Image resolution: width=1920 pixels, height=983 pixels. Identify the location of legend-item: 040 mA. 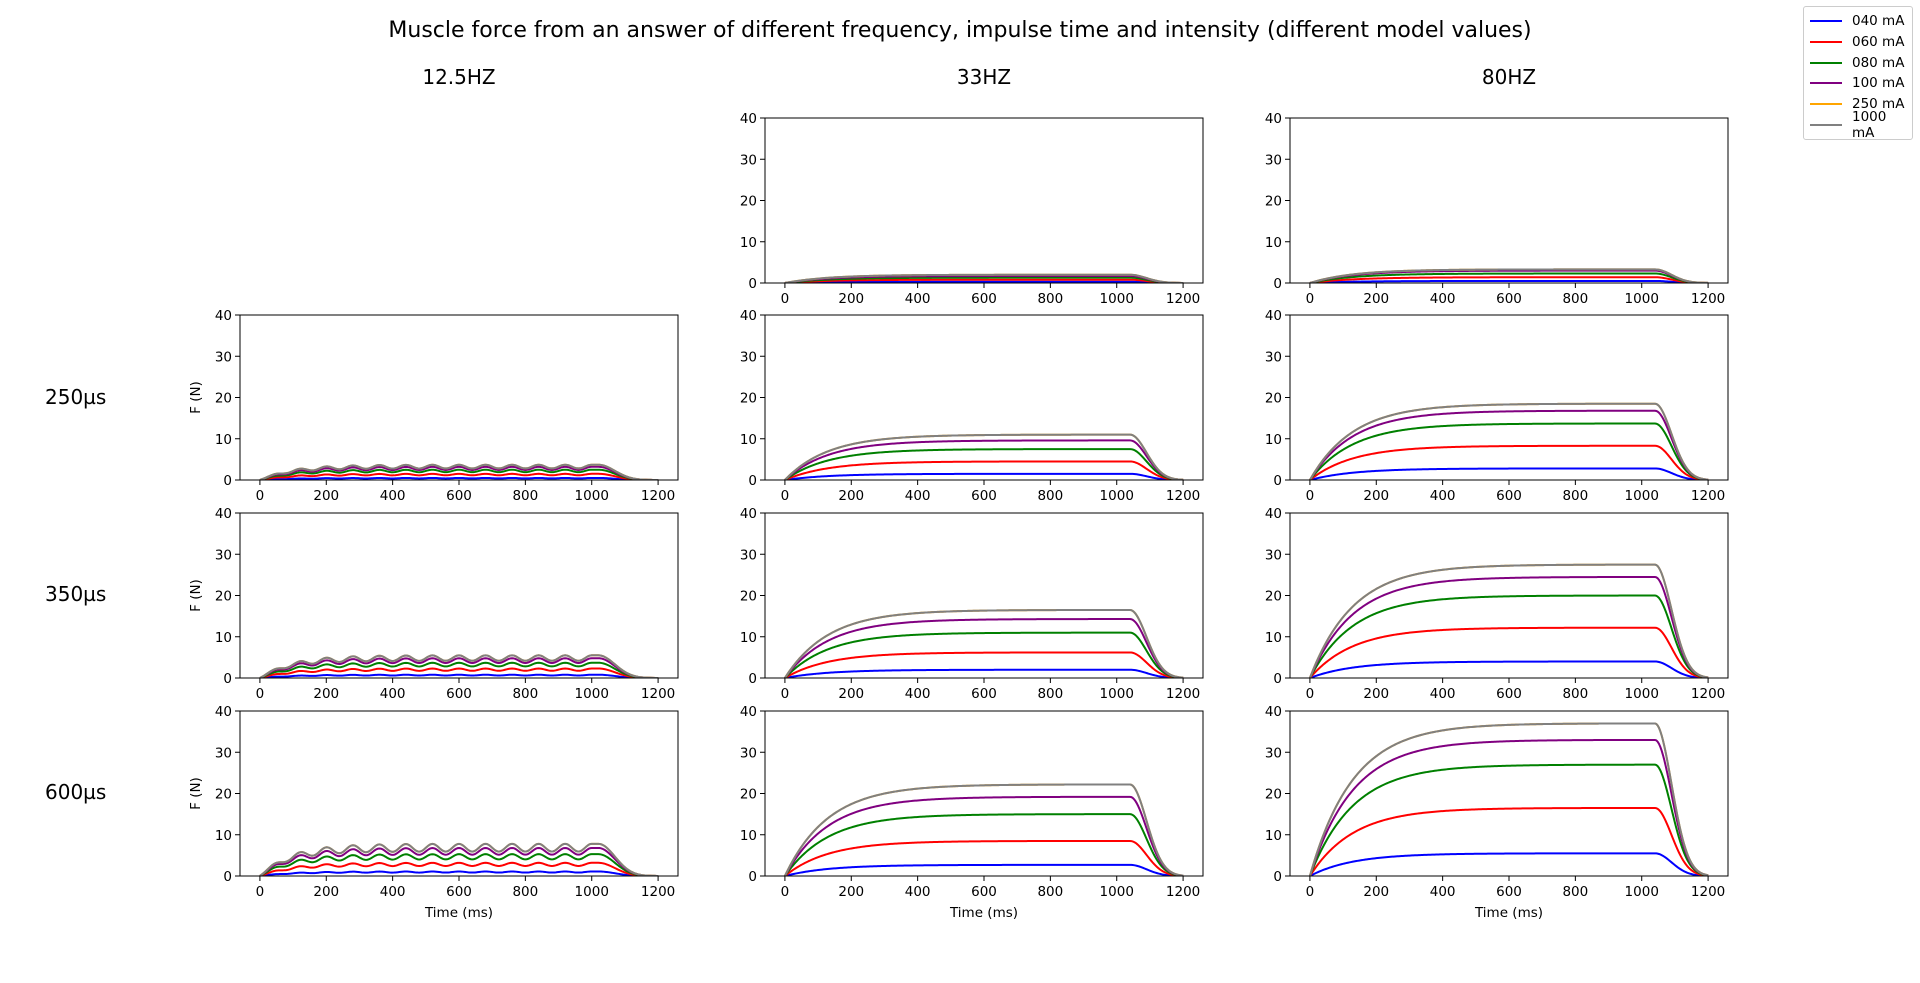
(1858, 21).